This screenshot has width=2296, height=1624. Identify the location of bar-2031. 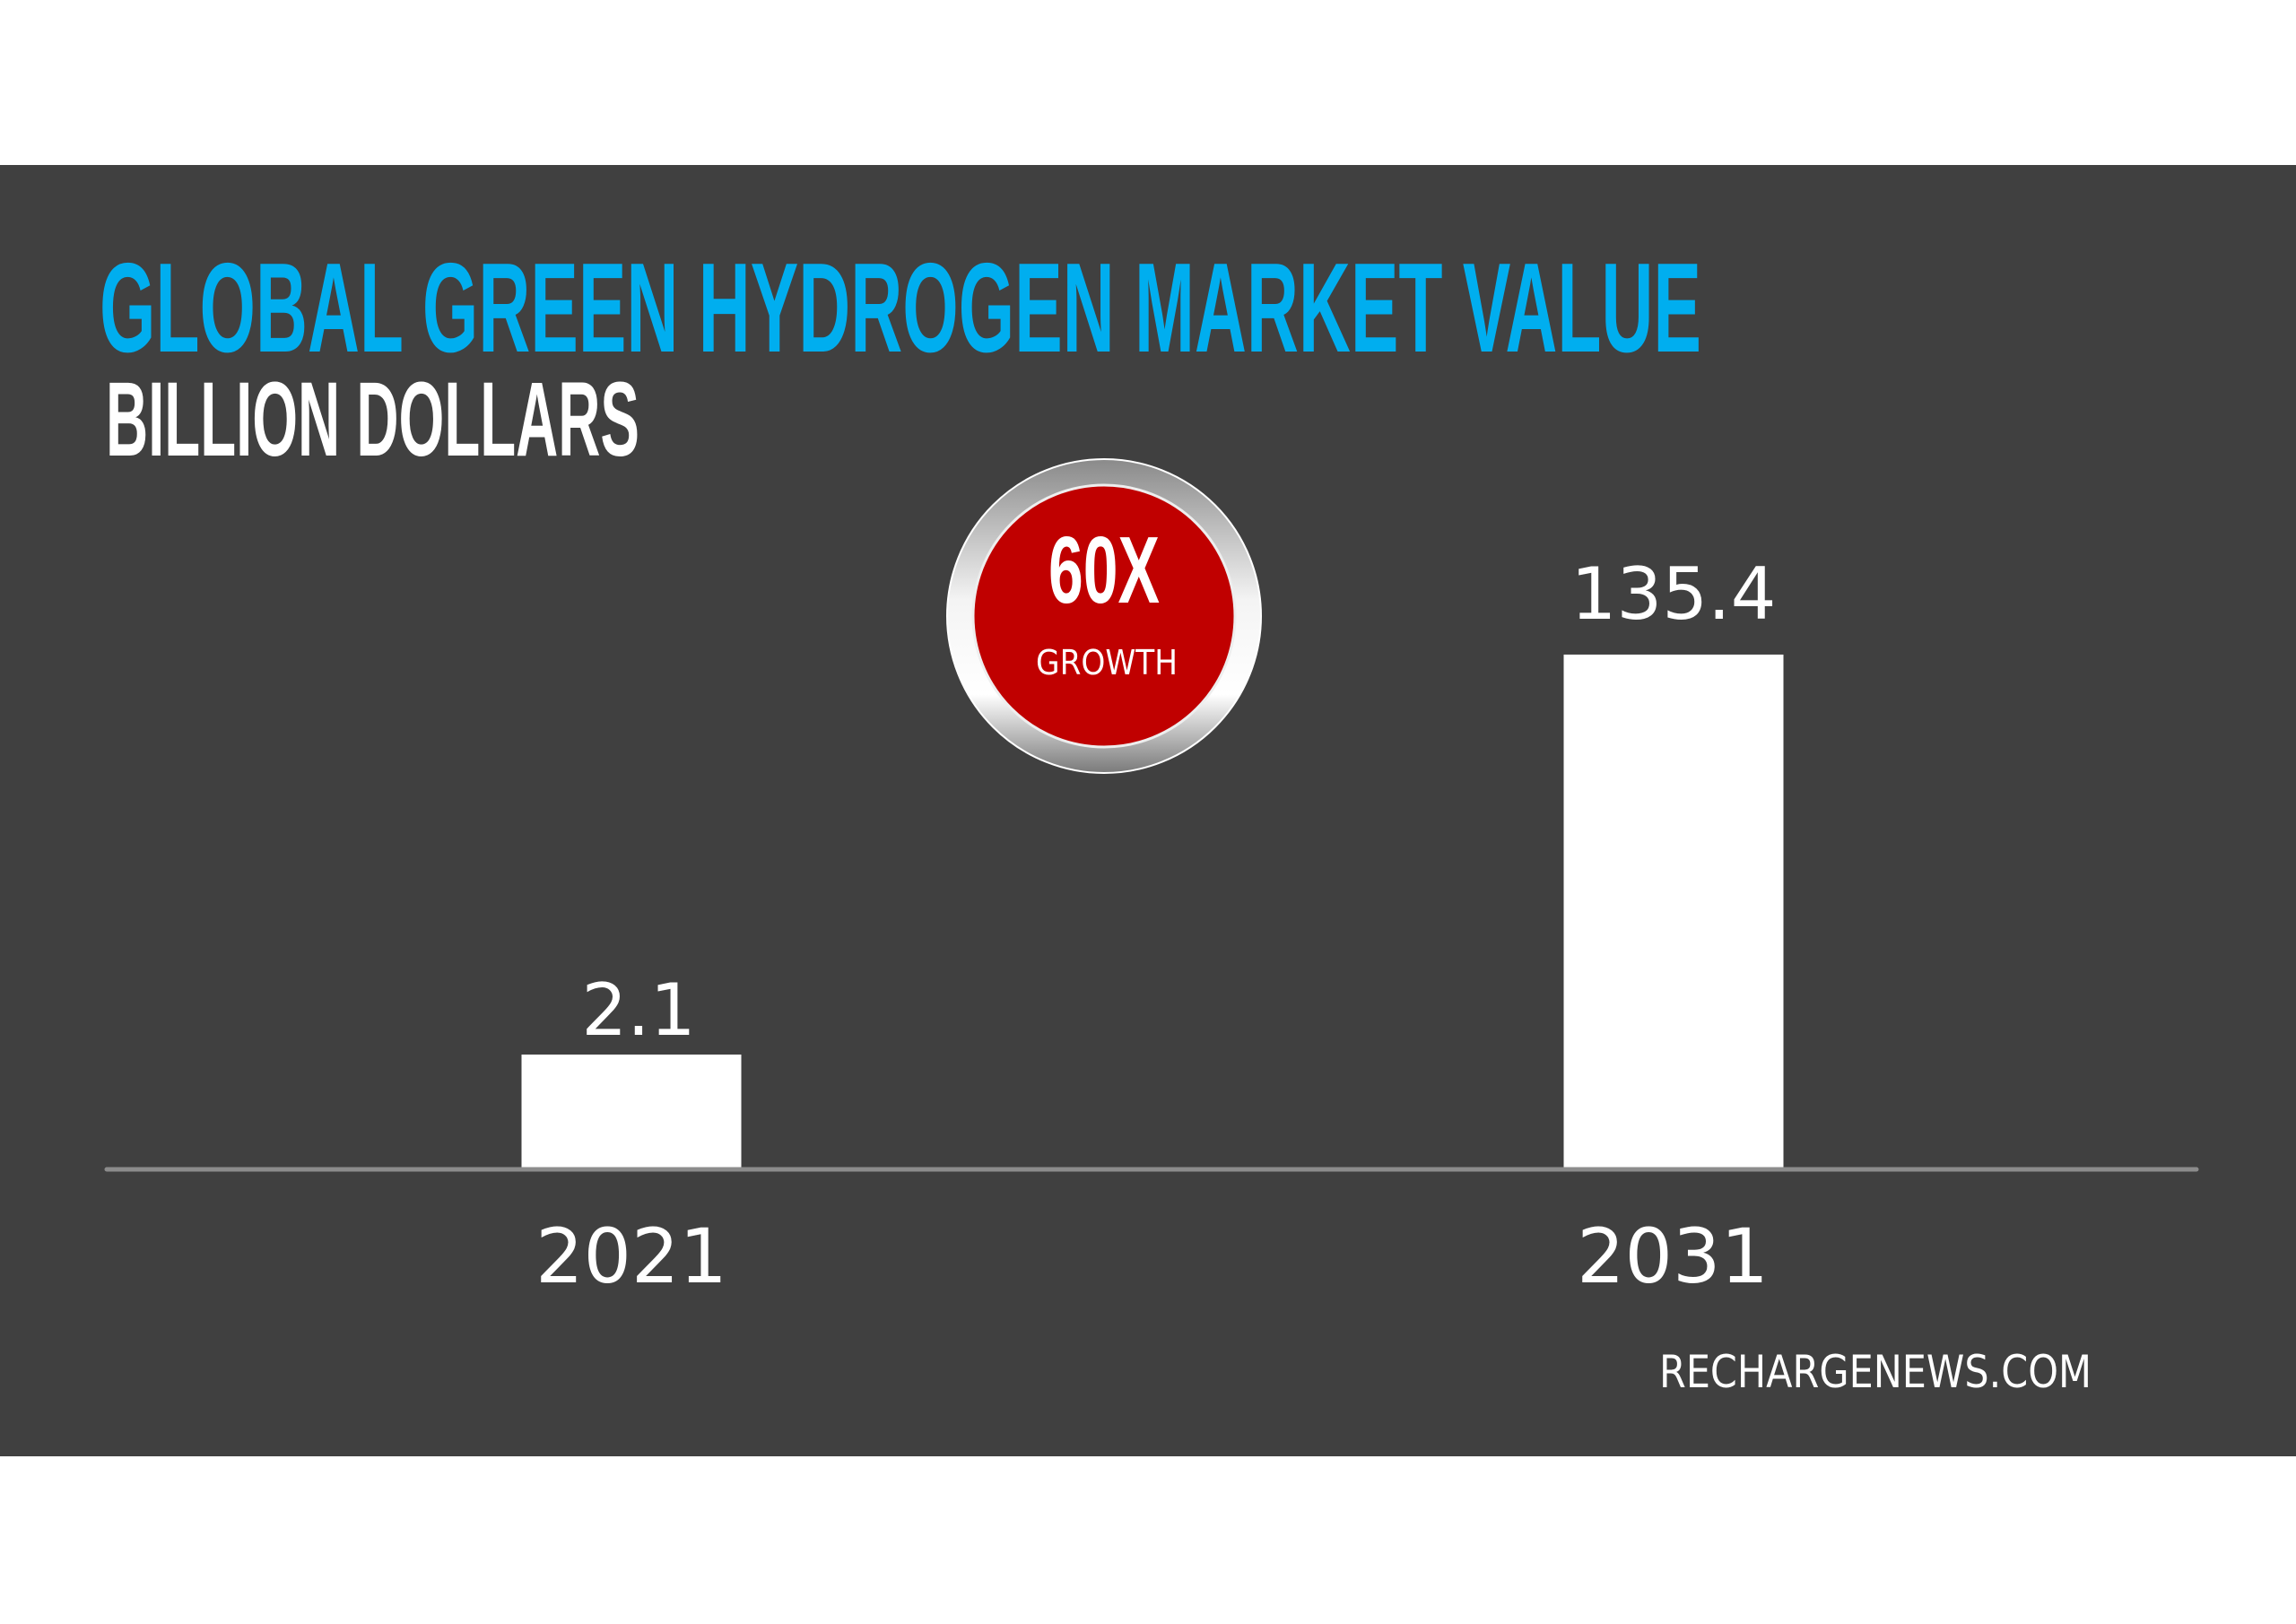
(1673, 911).